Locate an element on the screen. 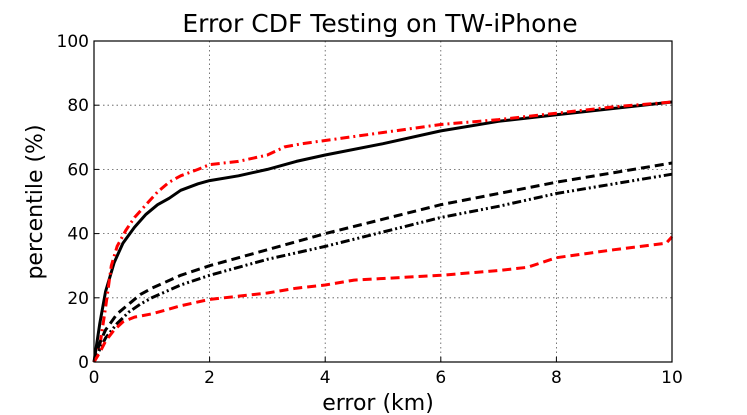 This screenshot has height=415, width=747. x-tick-label: 2 is located at coordinates (209, 378).